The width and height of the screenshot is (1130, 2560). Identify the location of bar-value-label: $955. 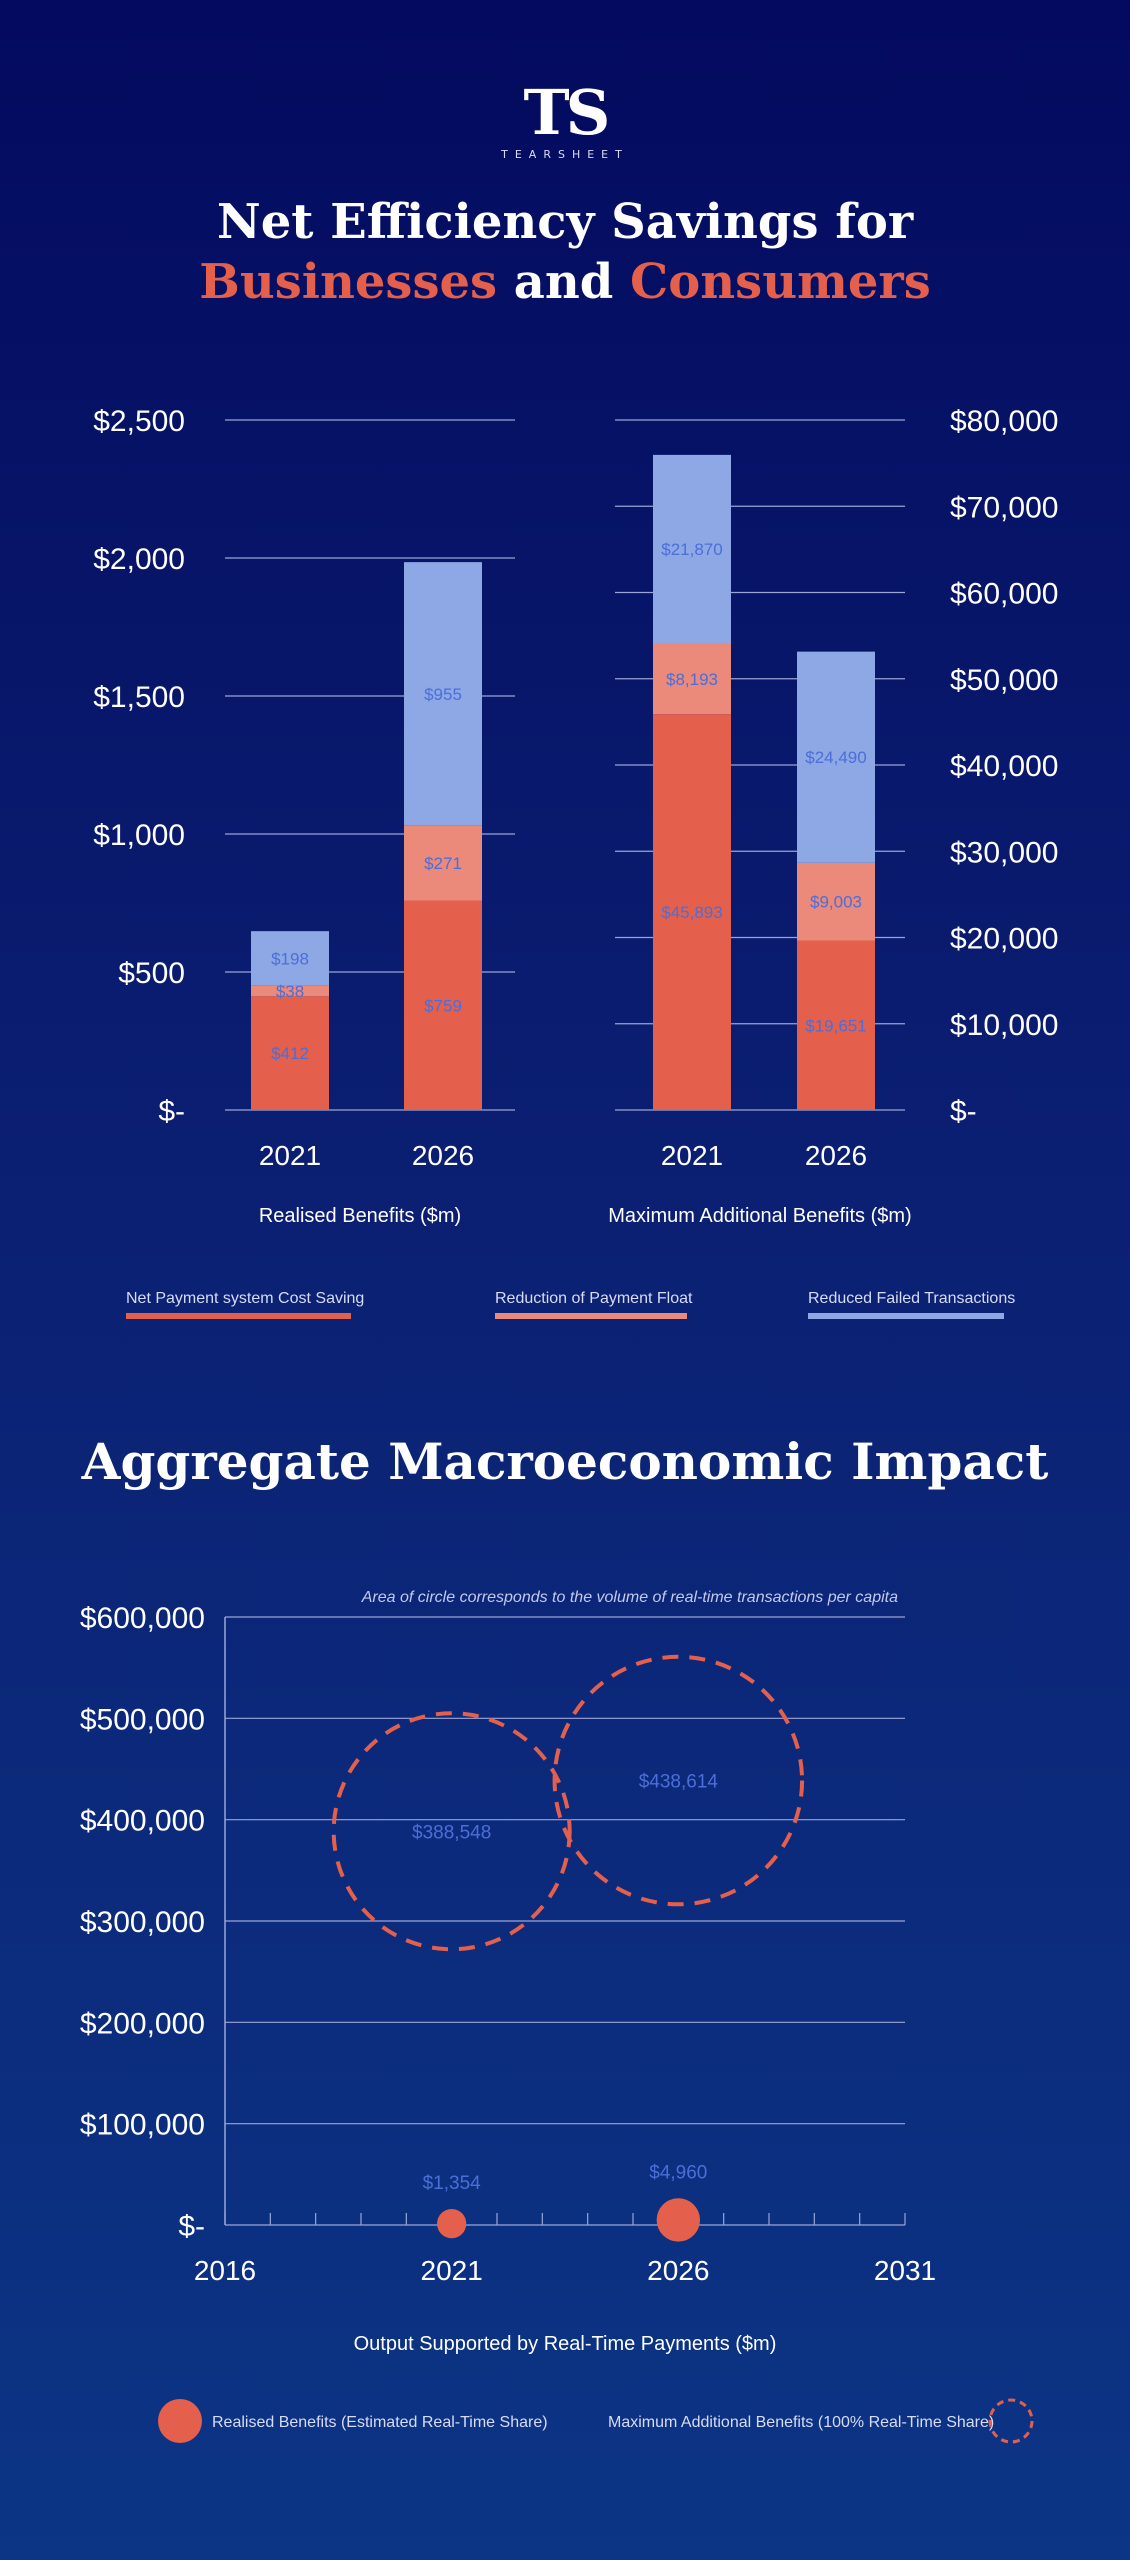
(443, 694).